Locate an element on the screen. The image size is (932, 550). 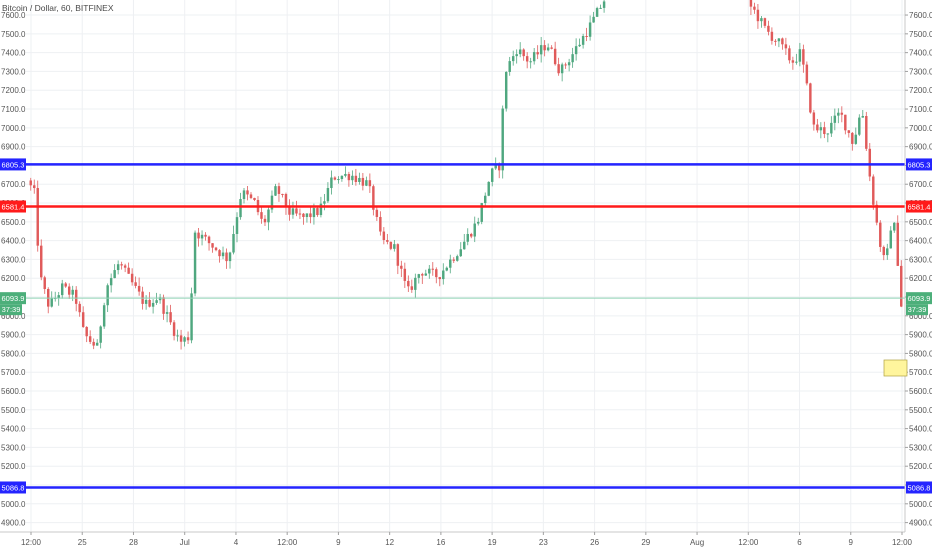
y-tick-label-left: 7000.0 is located at coordinates (13, 128).